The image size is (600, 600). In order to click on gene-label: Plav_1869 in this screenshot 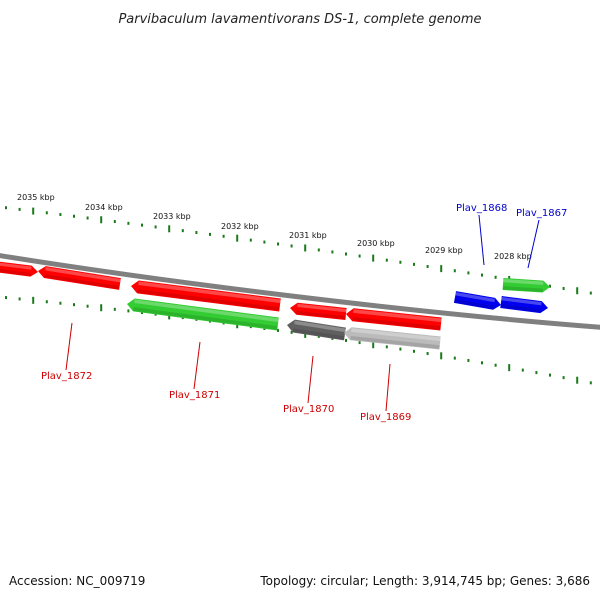, I will do `click(385, 417)`.